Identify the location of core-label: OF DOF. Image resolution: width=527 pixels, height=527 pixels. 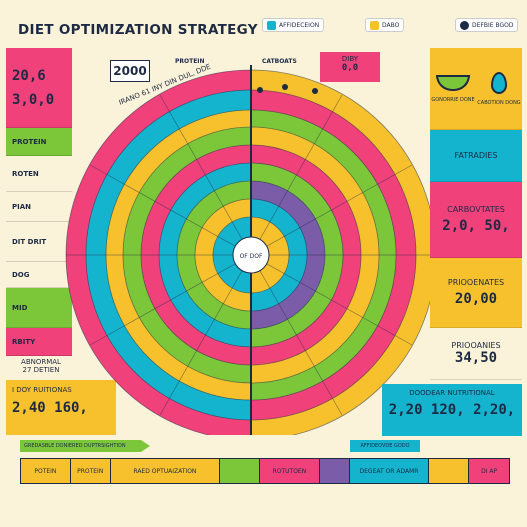
(251, 256).